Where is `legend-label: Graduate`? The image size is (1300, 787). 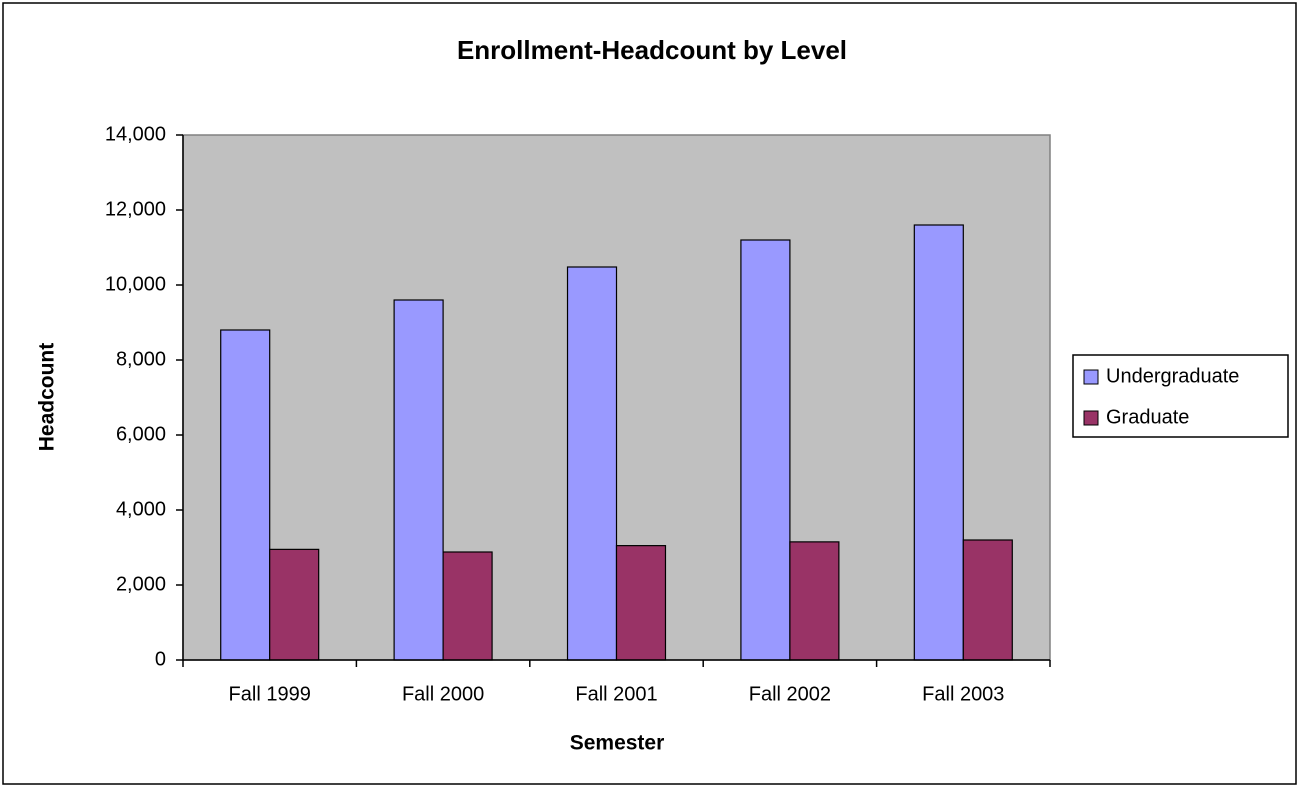
legend-label: Graduate is located at coordinates (1147, 417).